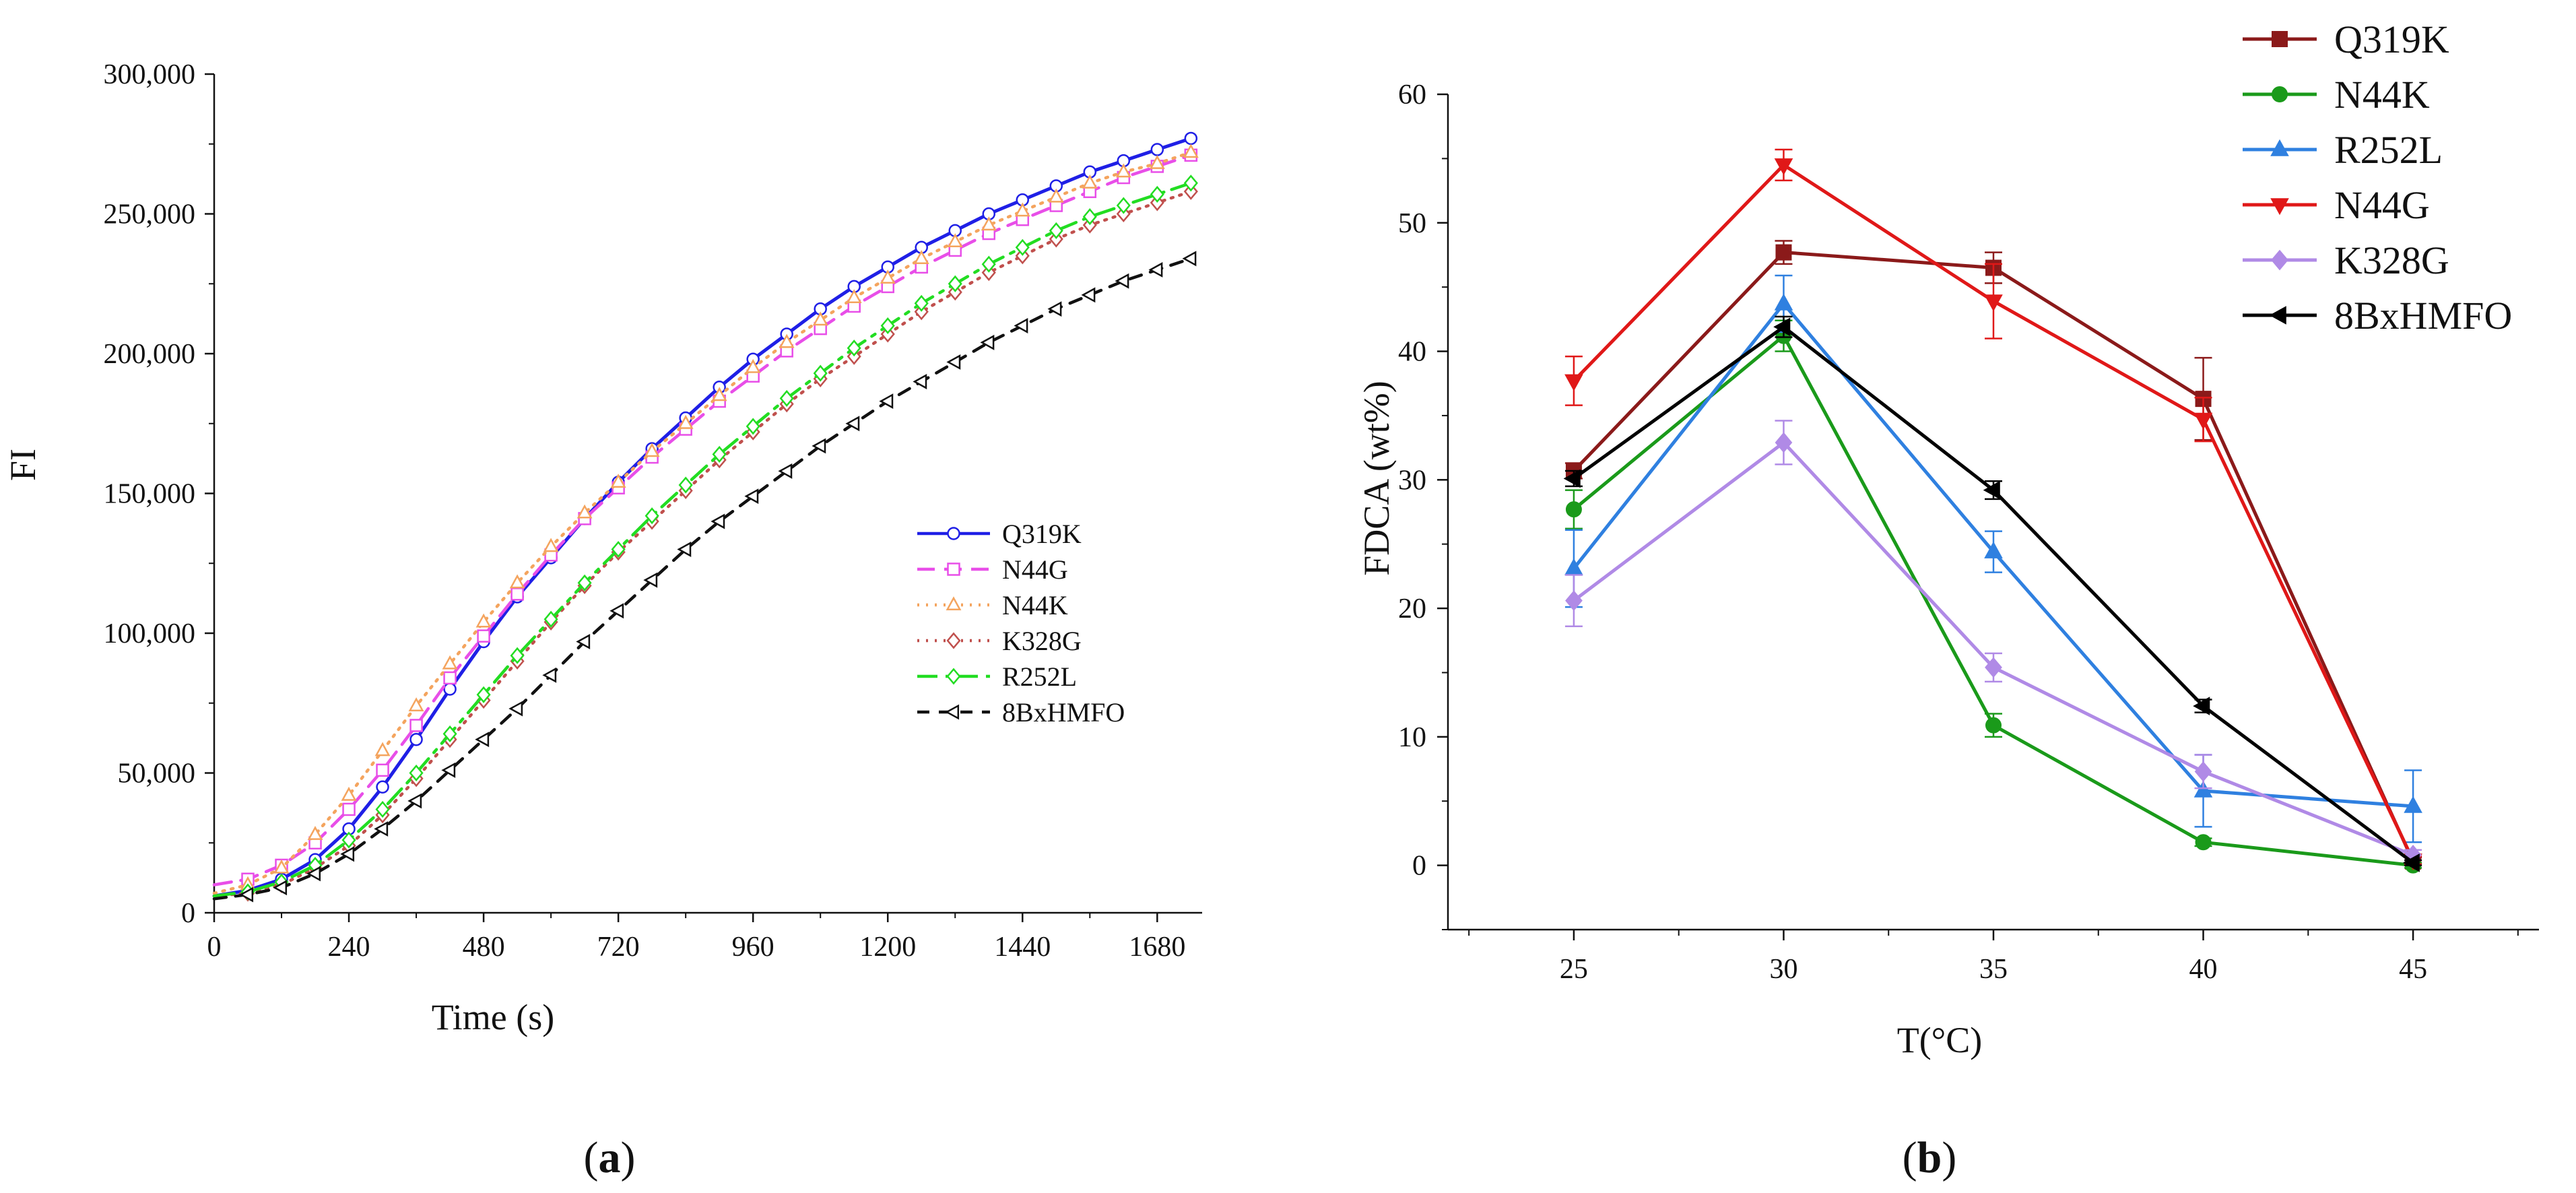  Describe the element at coordinates (484, 947) in the screenshot. I see `panel-a-x-tick-label: 480` at that location.